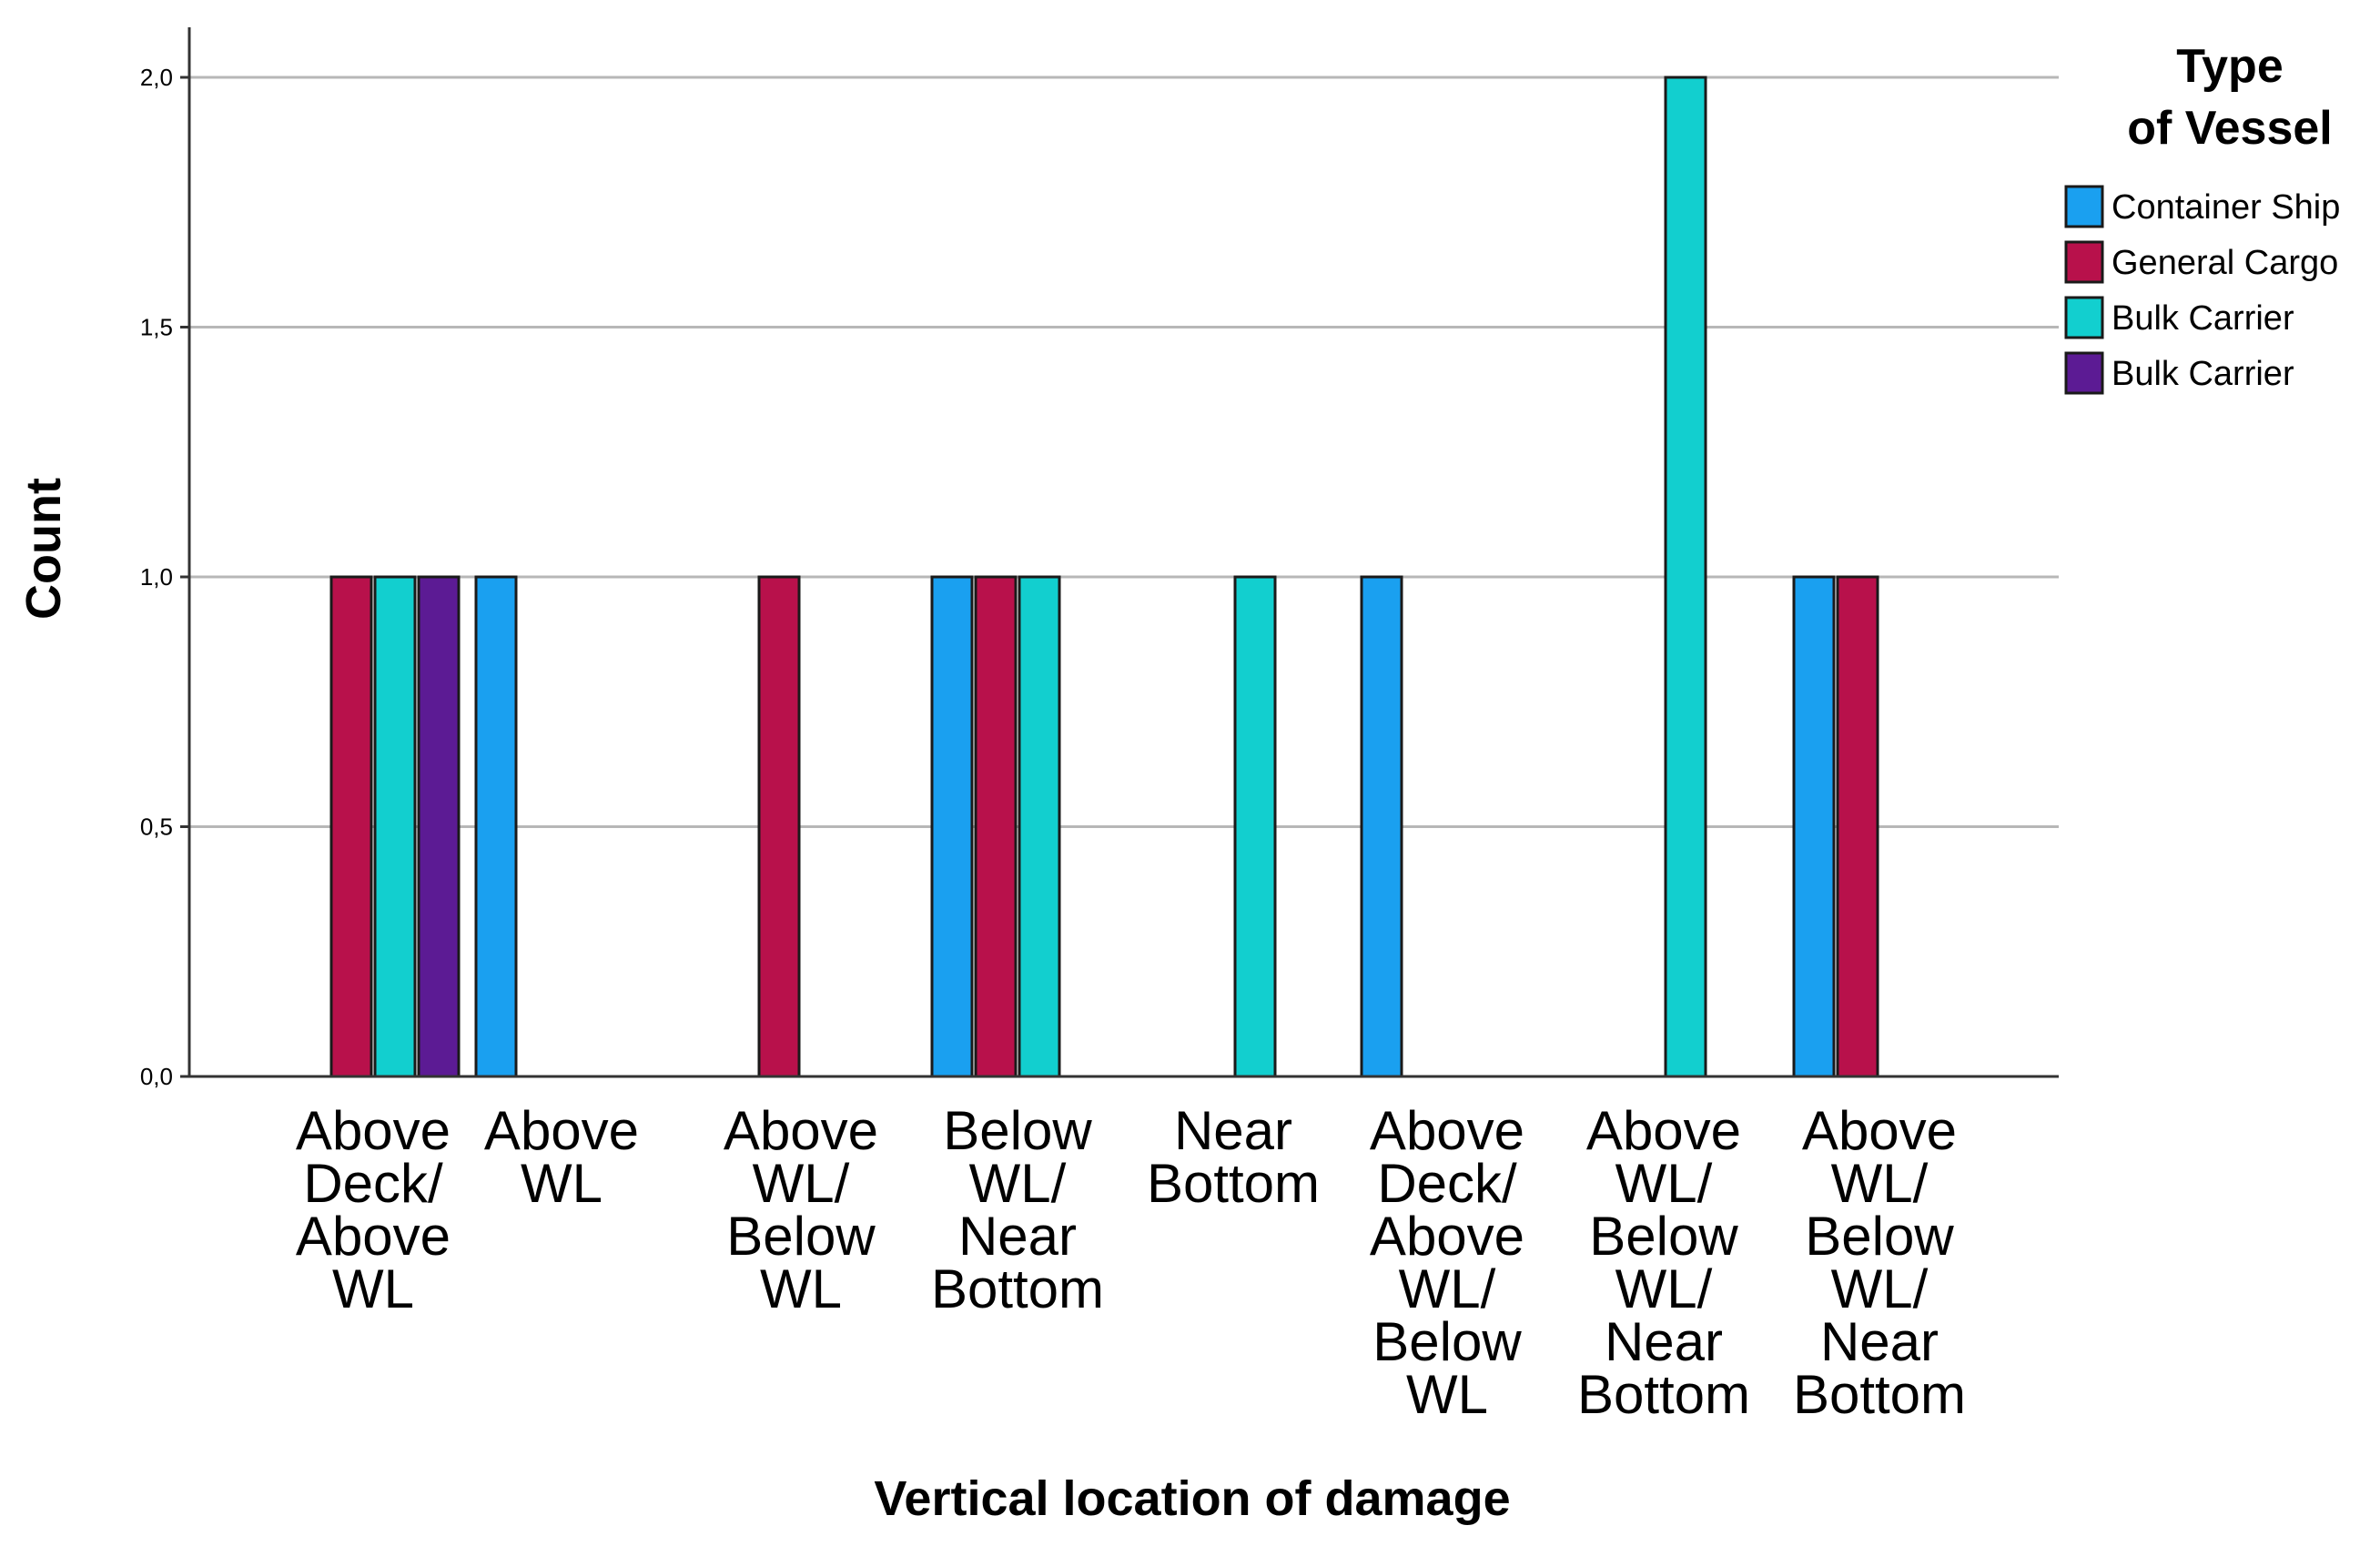  I want to click on y-tick-label: 0,0, so click(156, 1076).